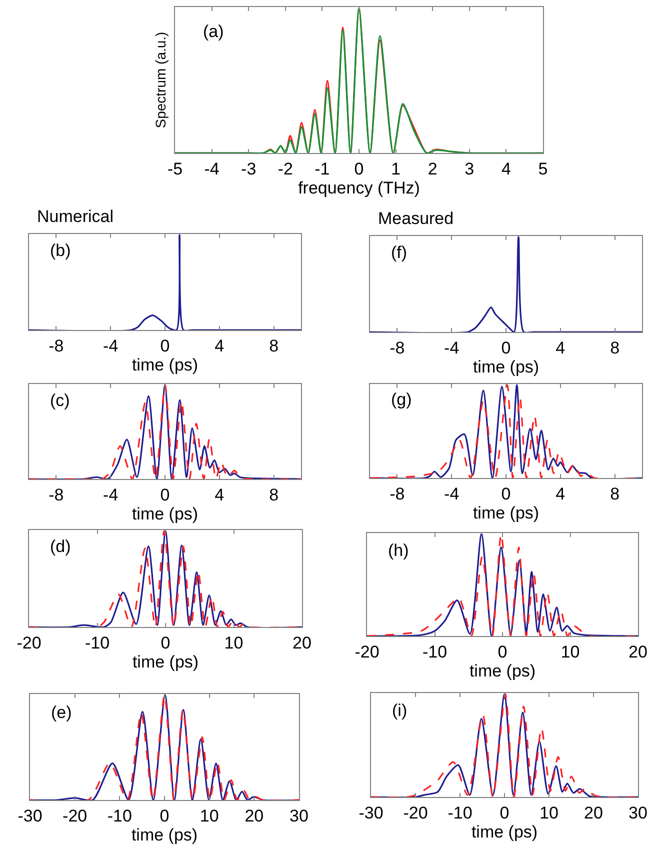 Image resolution: width=652 pixels, height=849 pixels. I want to click on x-tick-label: 2, so click(433, 168).